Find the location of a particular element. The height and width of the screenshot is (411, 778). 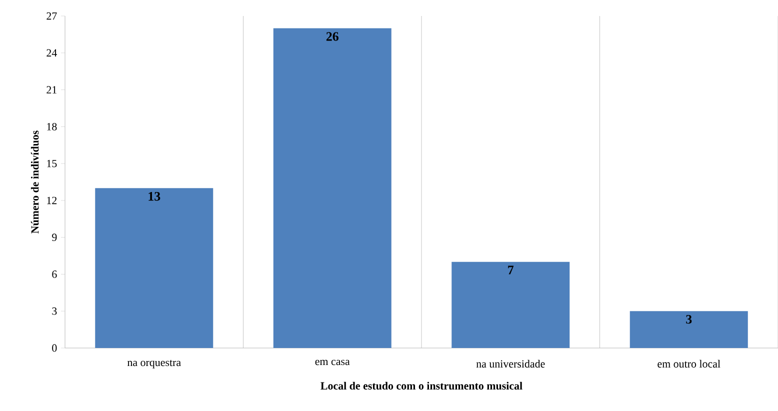

y-axis-title: Número de indivíduos is located at coordinates (34, 182).